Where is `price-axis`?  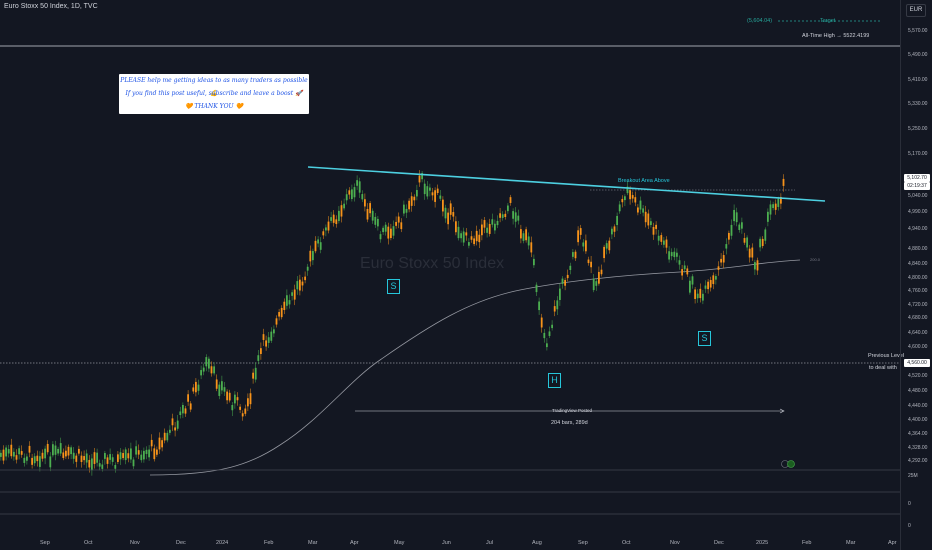
price-axis is located at coordinates (916, 275).